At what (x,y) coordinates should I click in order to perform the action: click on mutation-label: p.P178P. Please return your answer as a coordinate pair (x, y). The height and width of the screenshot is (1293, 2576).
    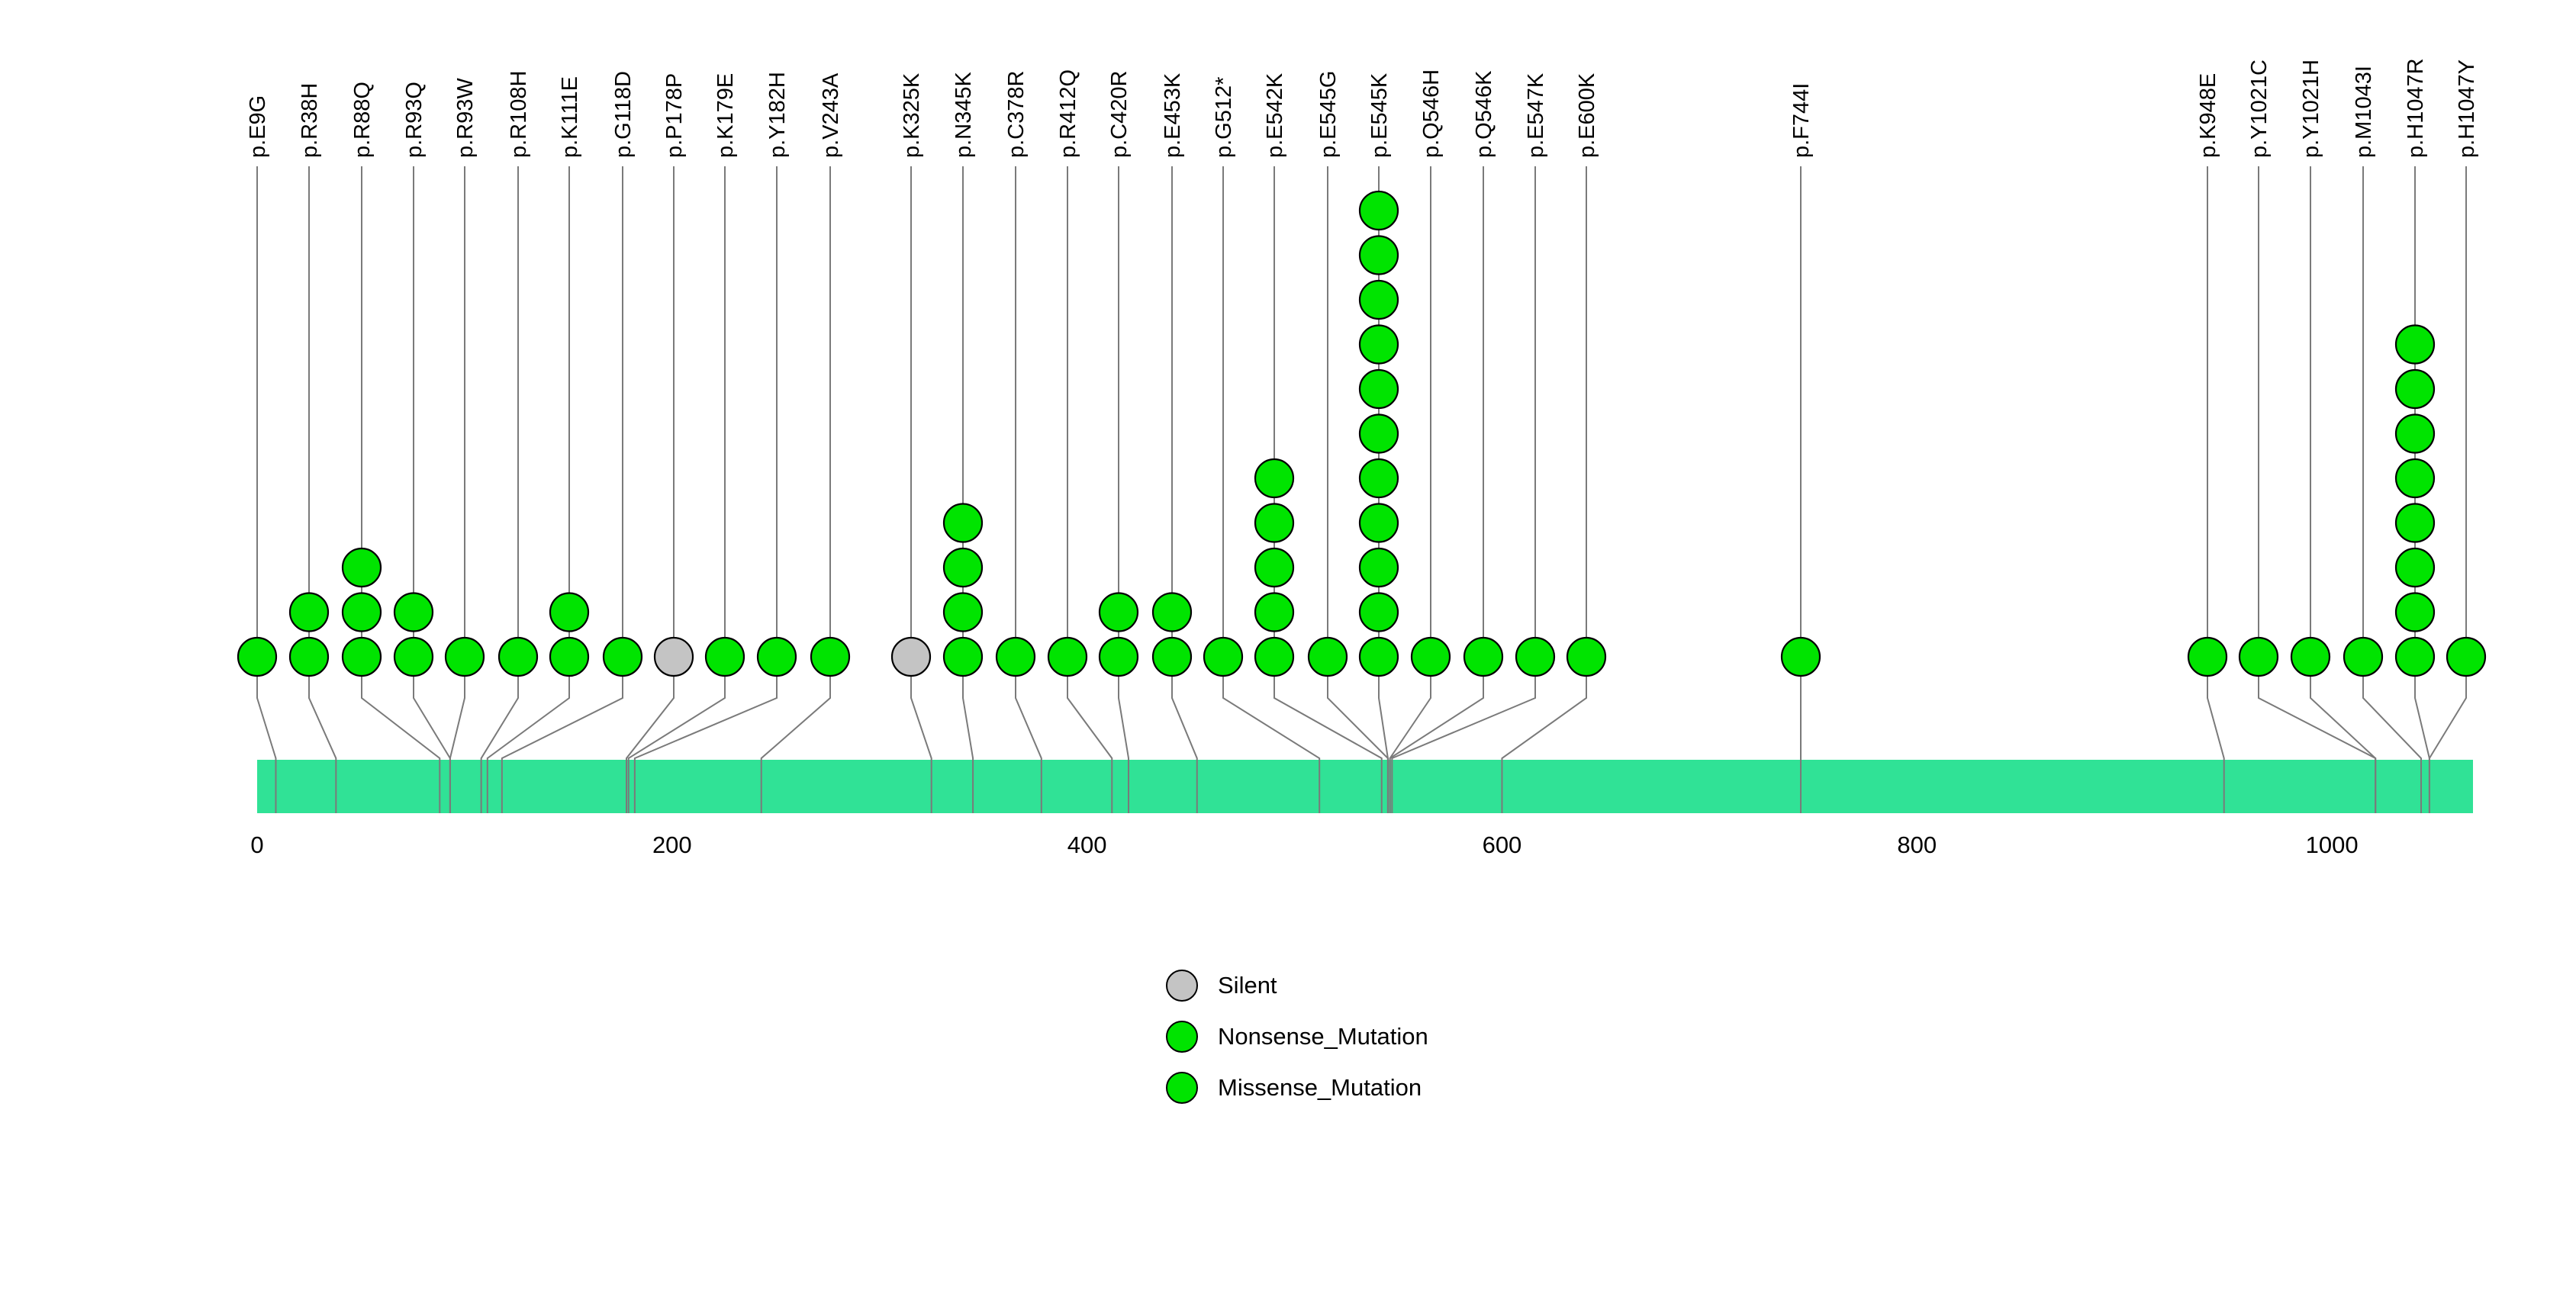
    Looking at the image, I should click on (674, 115).